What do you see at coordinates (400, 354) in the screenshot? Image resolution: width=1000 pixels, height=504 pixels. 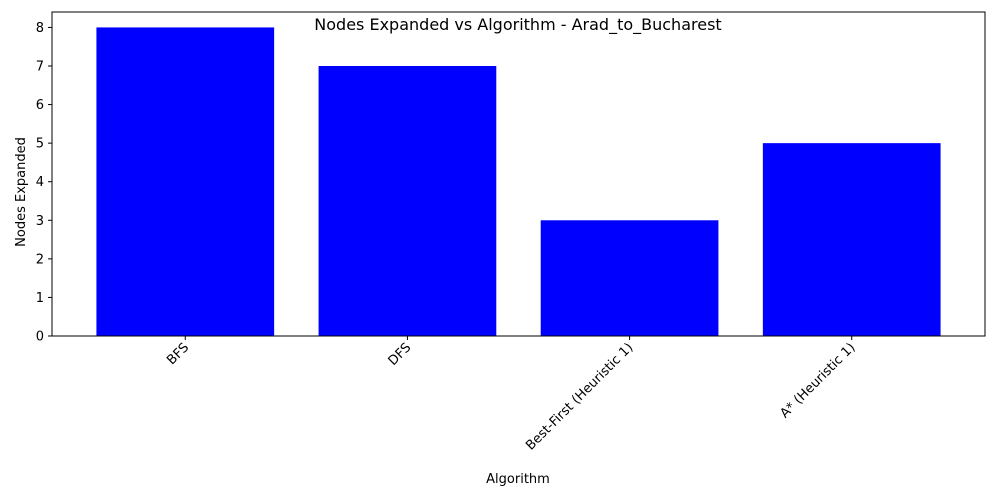 I see `x-tick-label: DFS` at bounding box center [400, 354].